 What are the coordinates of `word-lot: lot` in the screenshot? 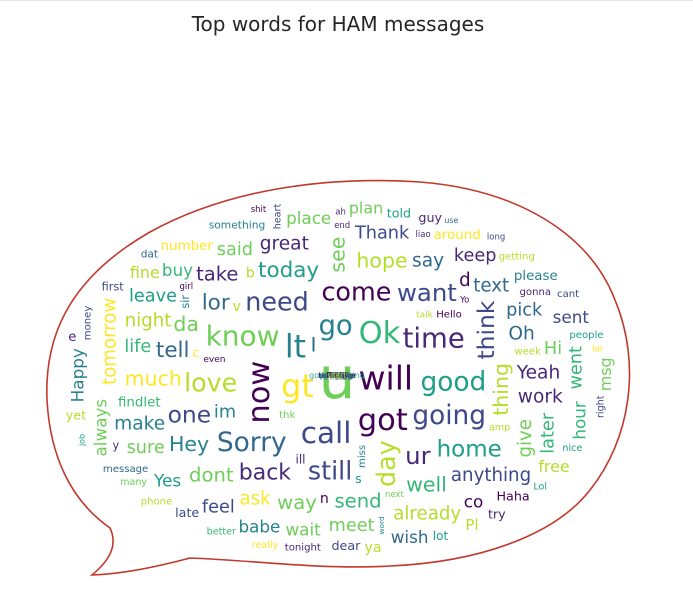 It's located at (441, 536).